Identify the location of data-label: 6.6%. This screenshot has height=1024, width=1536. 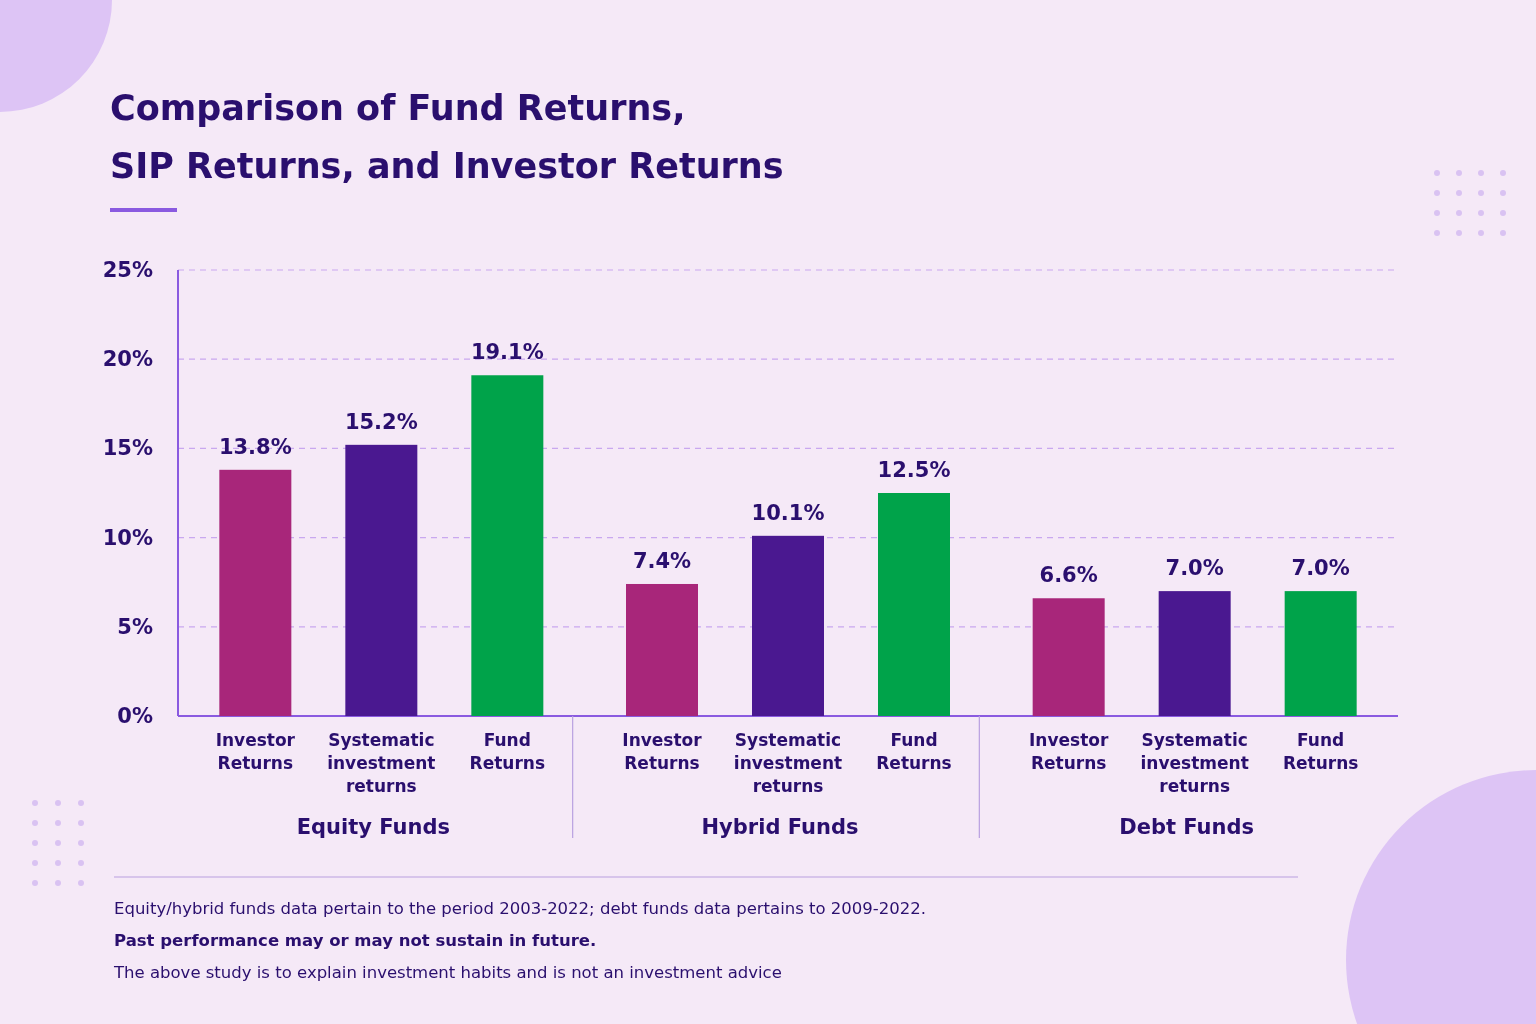
(1068, 575).